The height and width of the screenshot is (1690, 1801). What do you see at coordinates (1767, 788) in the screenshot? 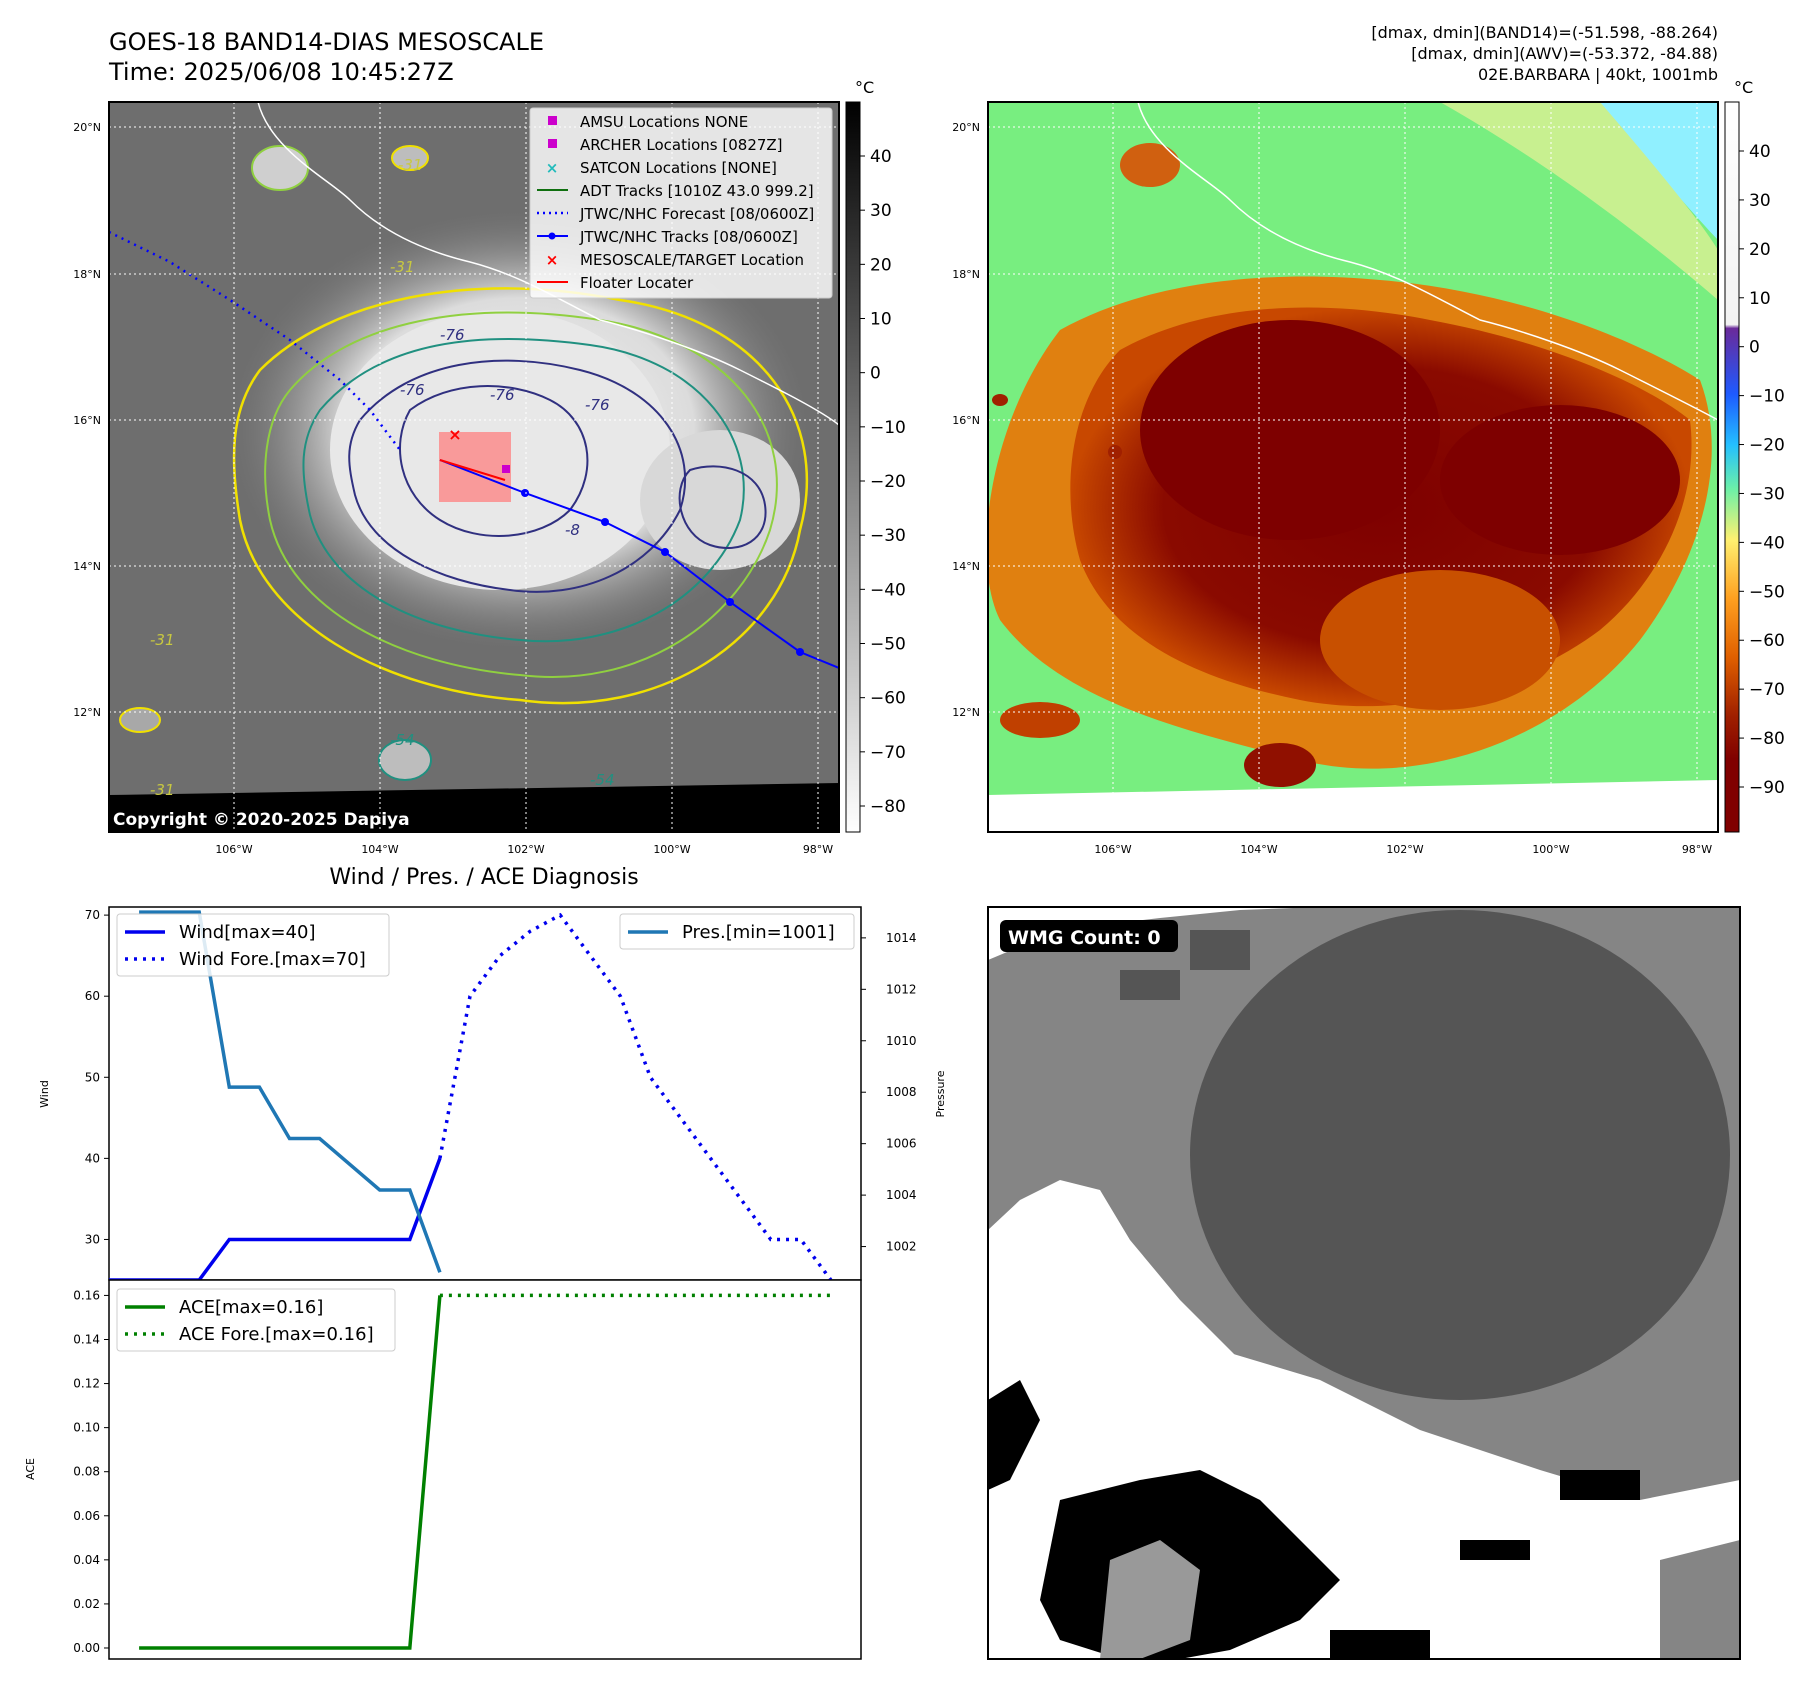
I see `colorbar-tick-label: −90` at bounding box center [1767, 788].